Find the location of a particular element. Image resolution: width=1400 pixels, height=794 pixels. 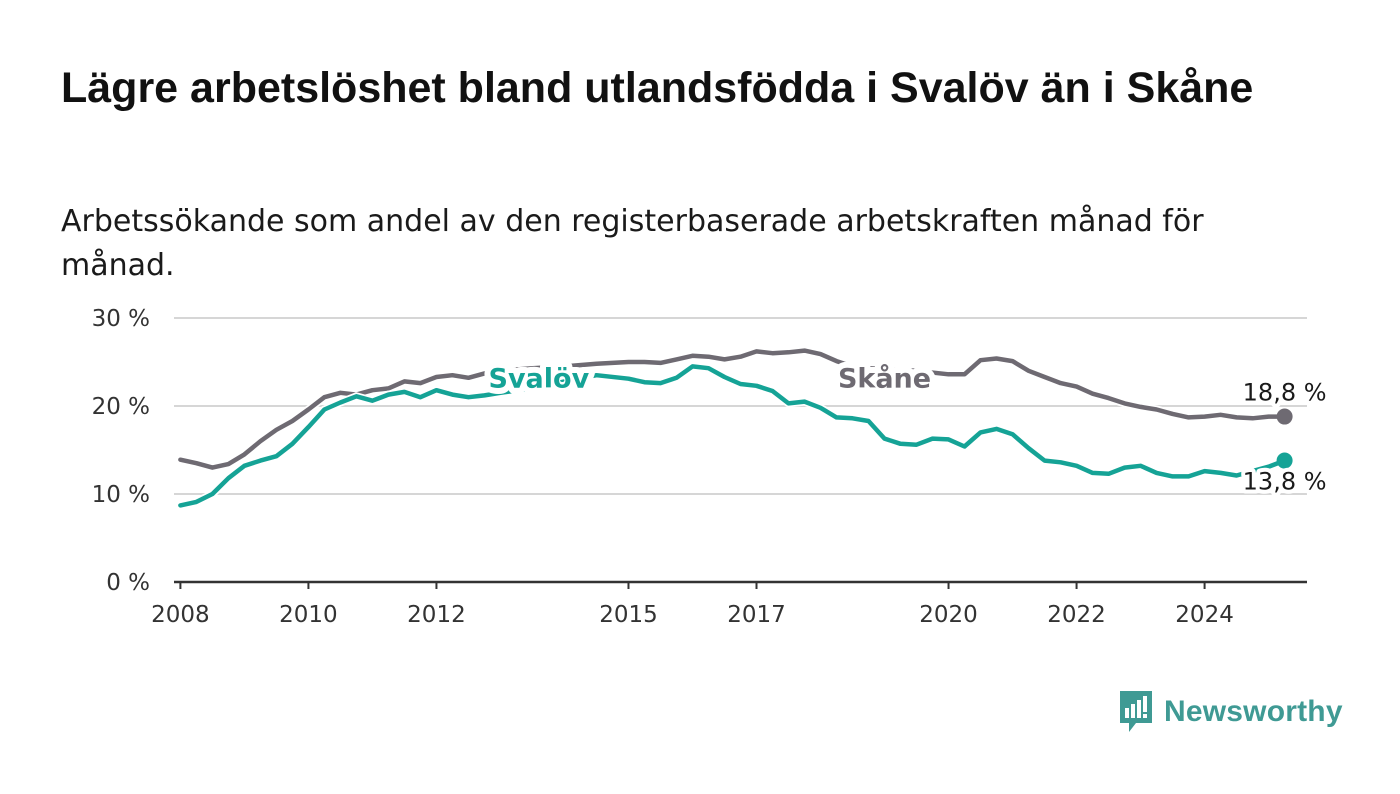

series-label-svalov: Svalöv is located at coordinates (539, 379).